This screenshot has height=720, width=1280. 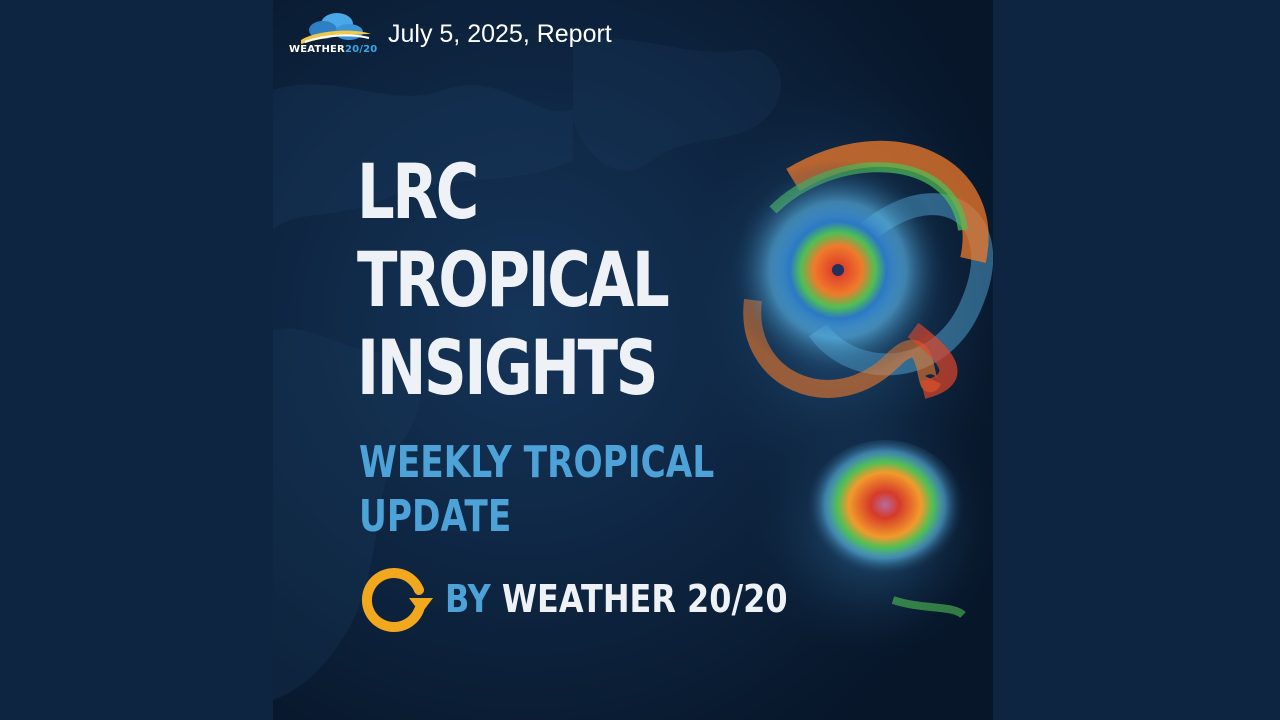 What do you see at coordinates (361, 49) in the screenshot?
I see `logo-number: 20/20` at bounding box center [361, 49].